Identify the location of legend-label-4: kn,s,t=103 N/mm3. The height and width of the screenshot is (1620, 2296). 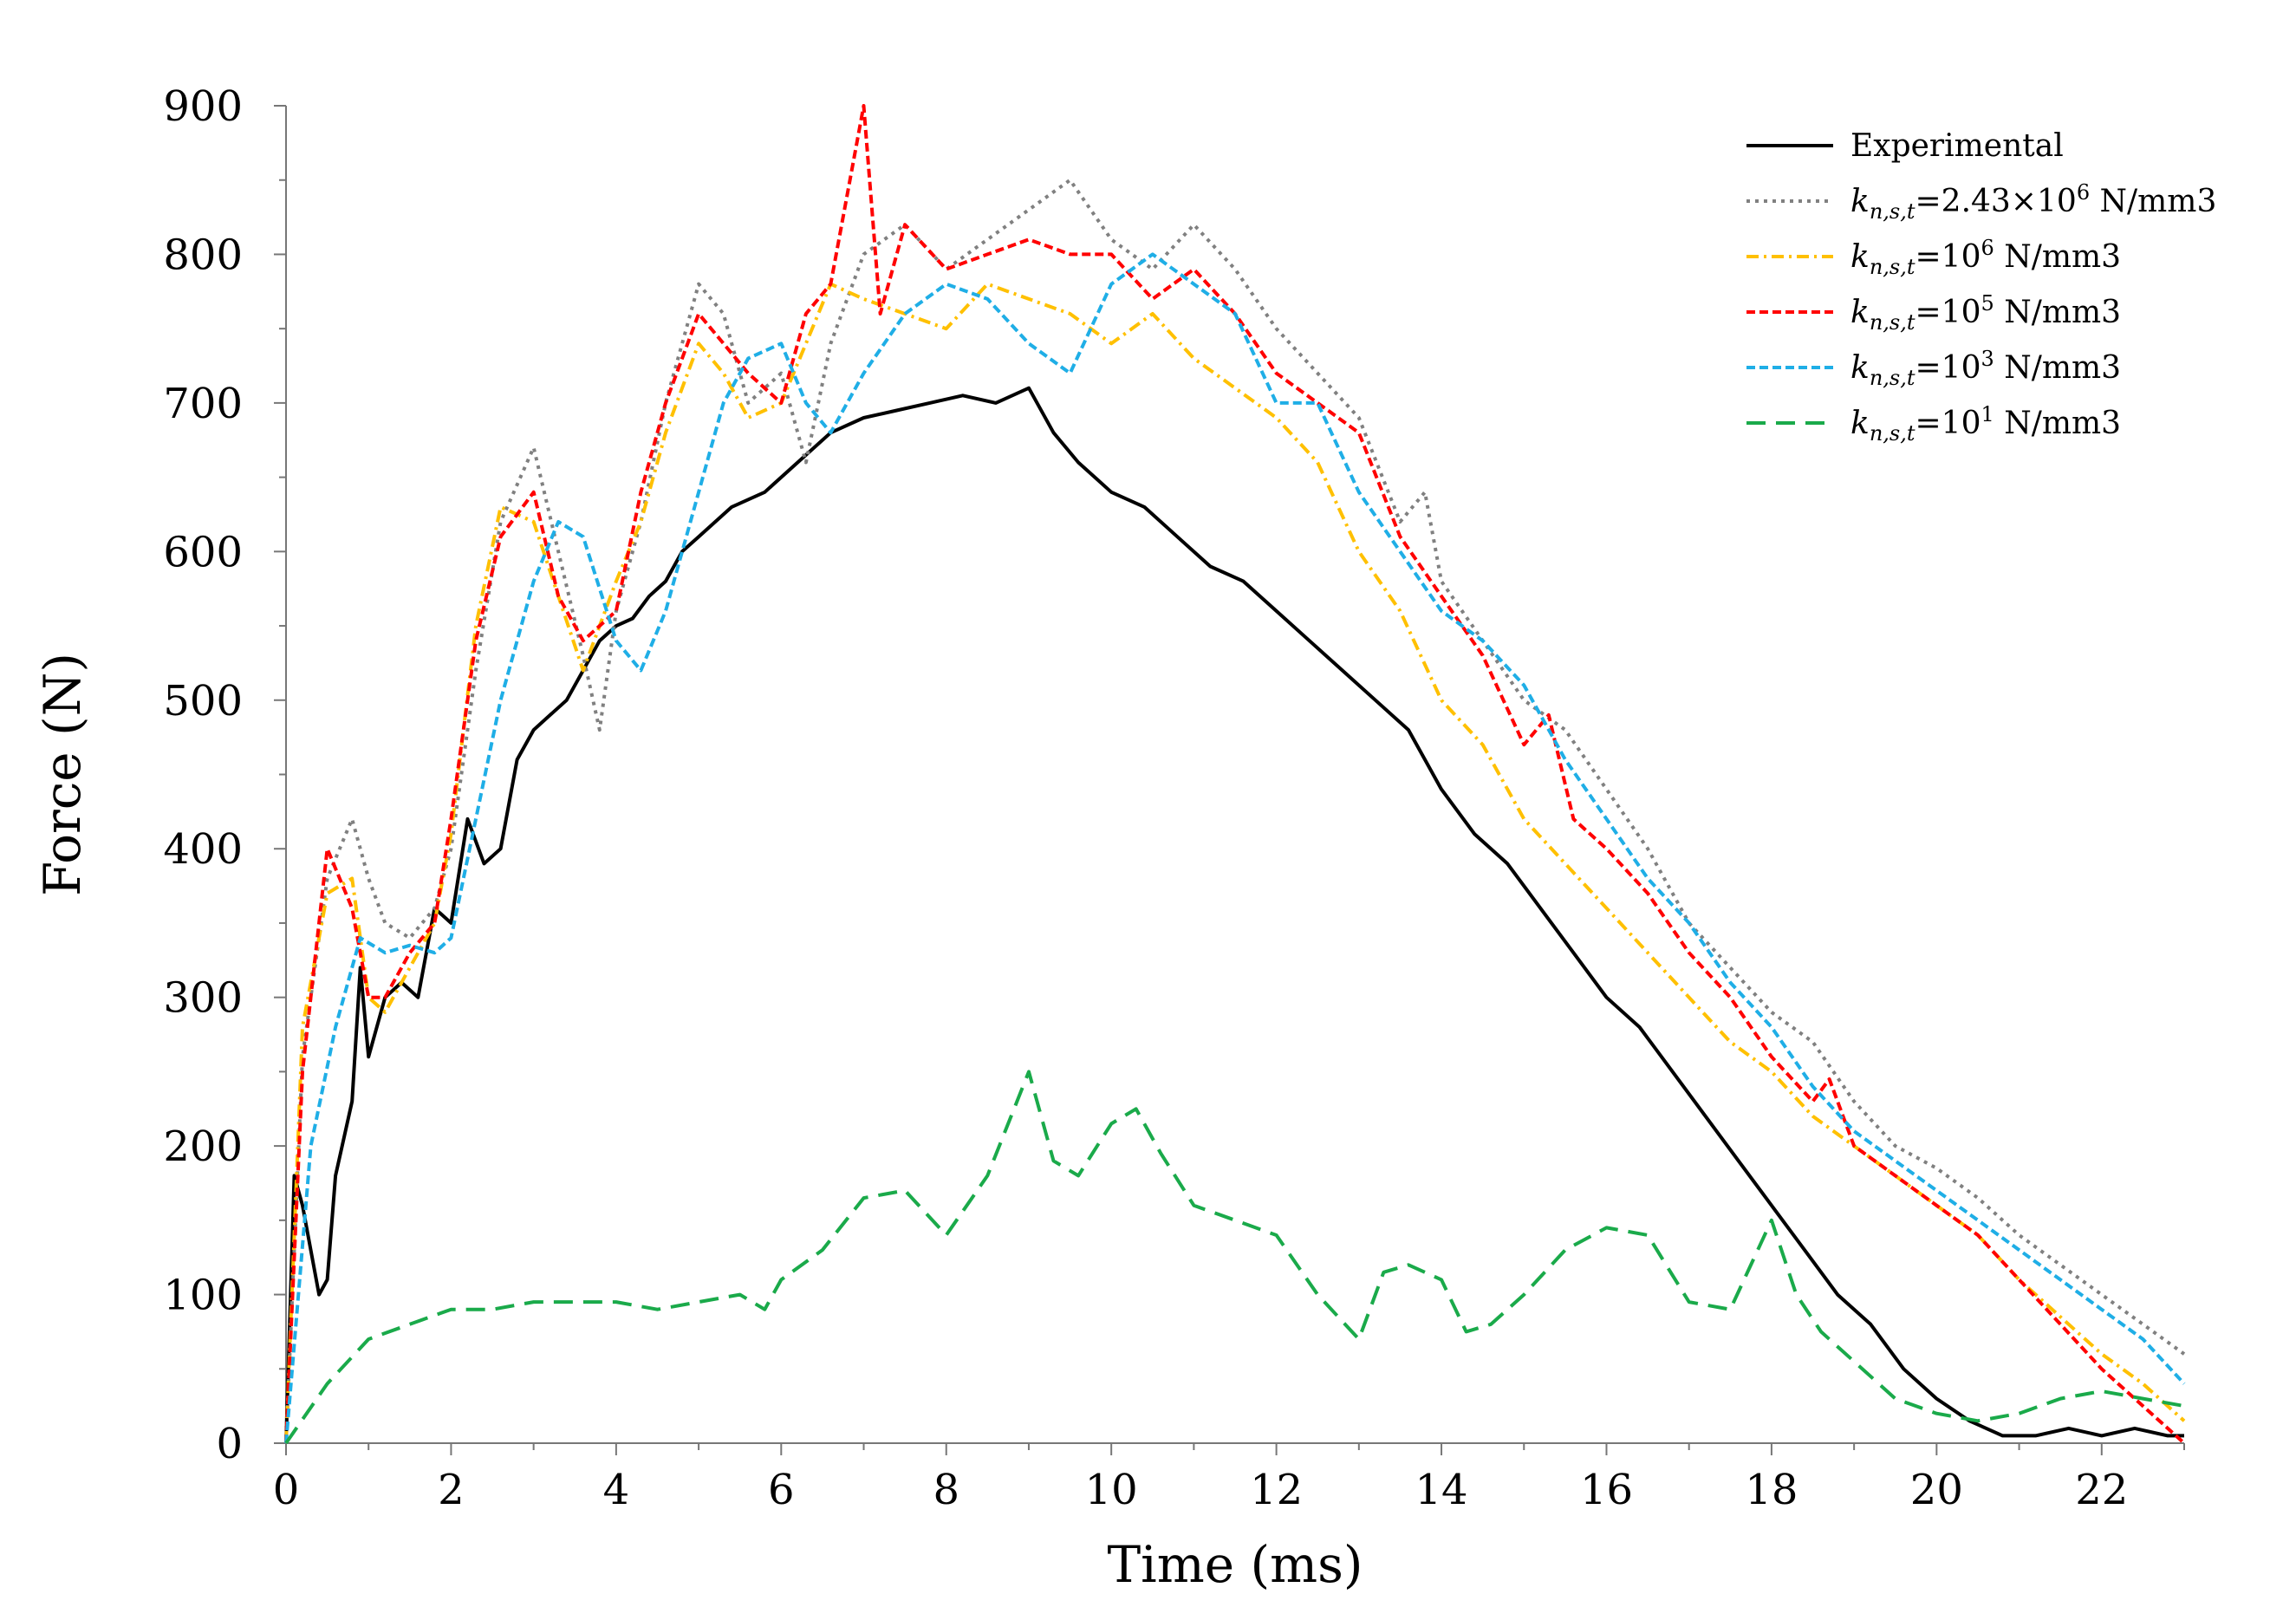
(1985, 368).